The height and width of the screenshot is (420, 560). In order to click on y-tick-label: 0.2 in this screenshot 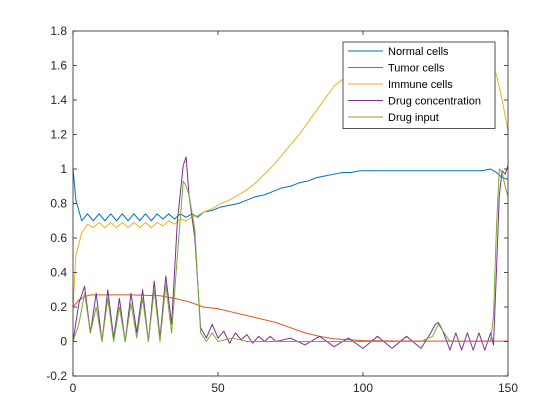, I will do `click(58, 307)`.